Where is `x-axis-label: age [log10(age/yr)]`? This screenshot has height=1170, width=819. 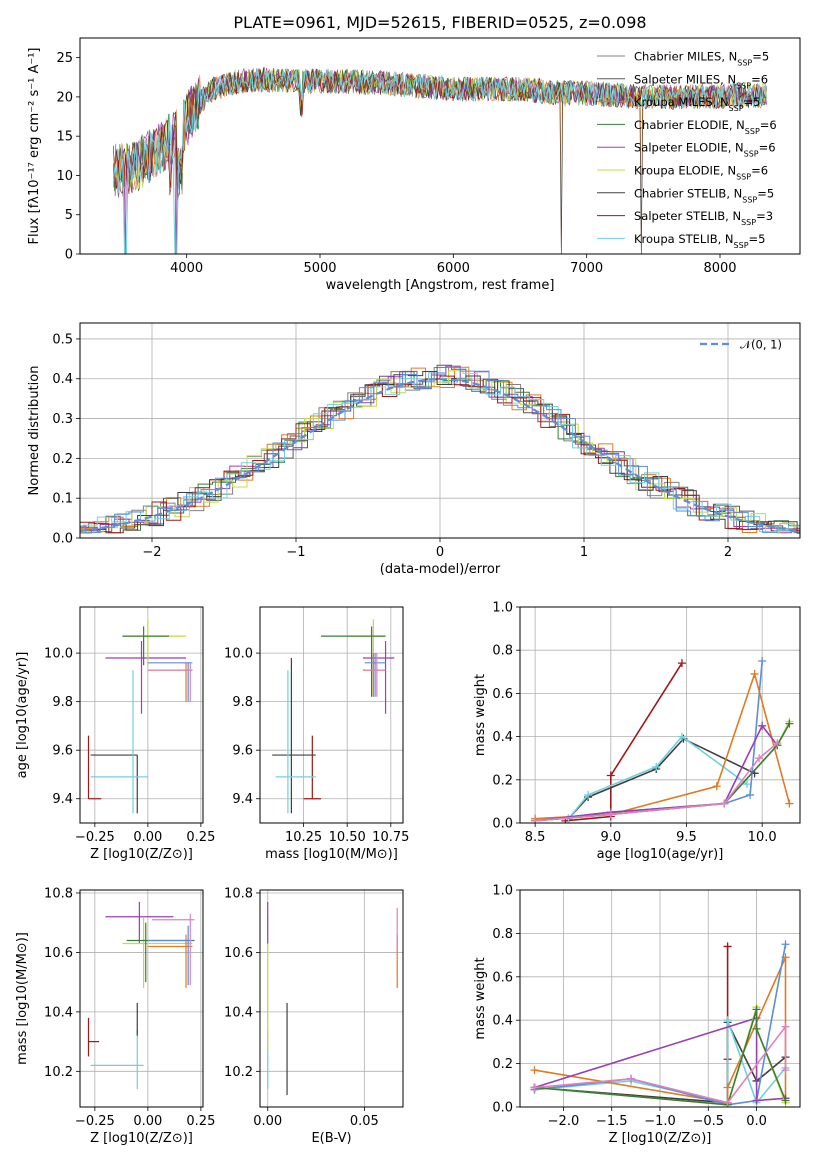
x-axis-label: age [log10(age/yr)] is located at coordinates (660, 854).